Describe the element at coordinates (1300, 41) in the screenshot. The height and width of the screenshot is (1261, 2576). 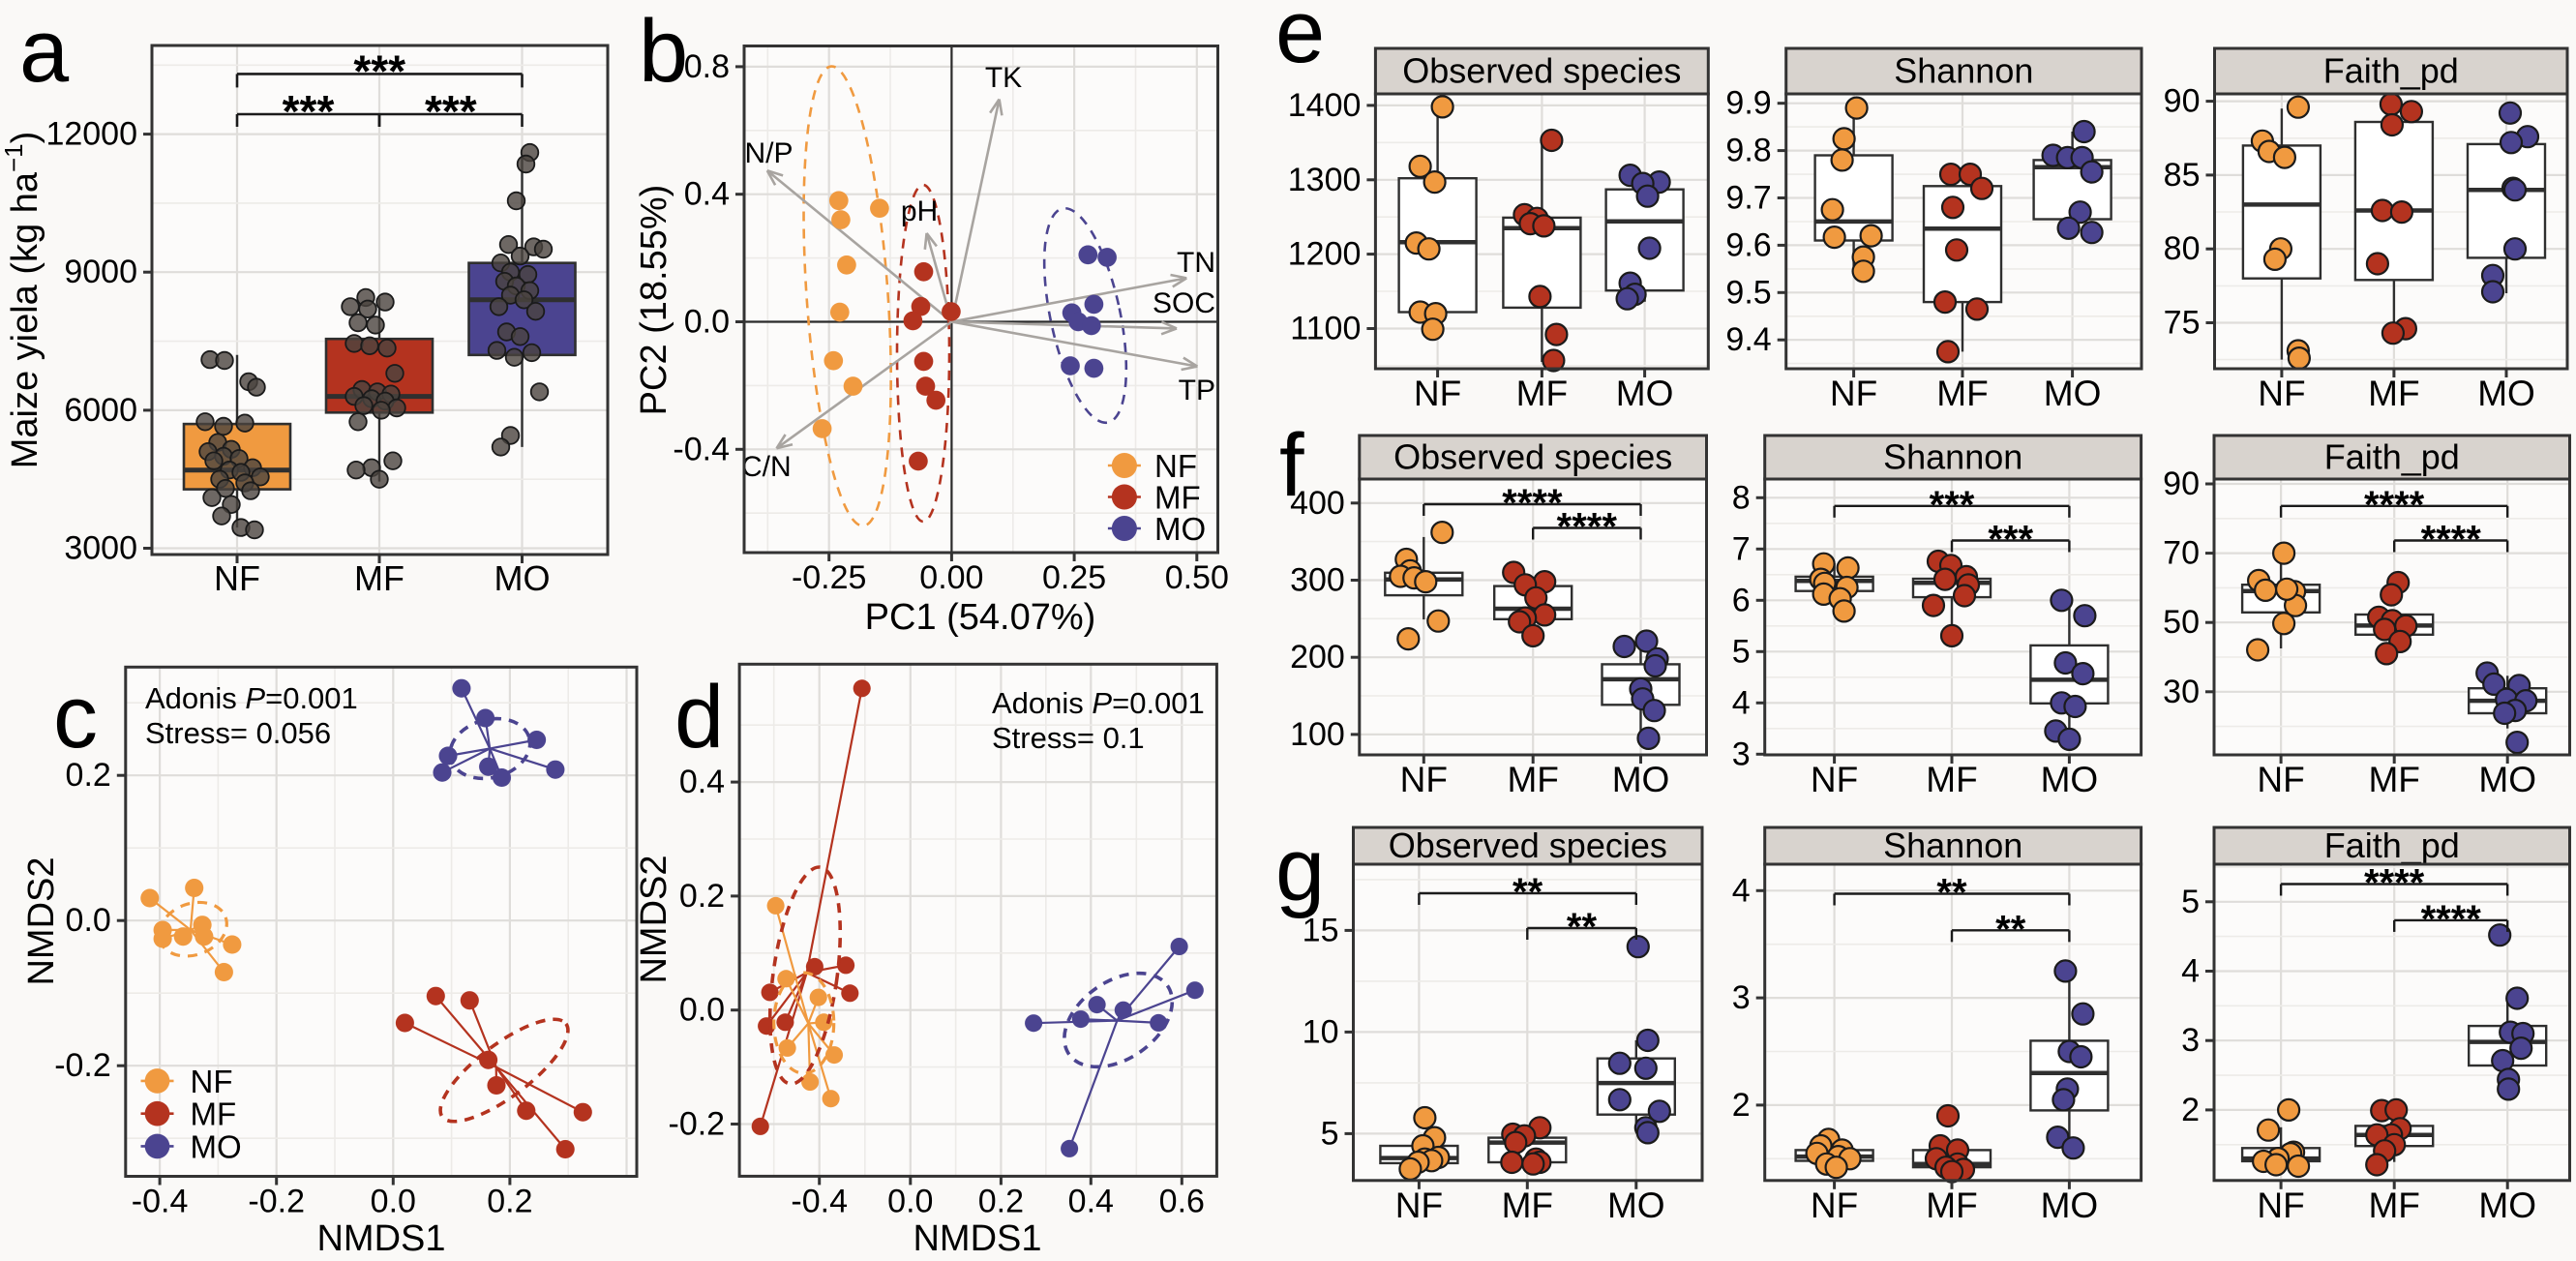
I see `svg-text: e` at that location.